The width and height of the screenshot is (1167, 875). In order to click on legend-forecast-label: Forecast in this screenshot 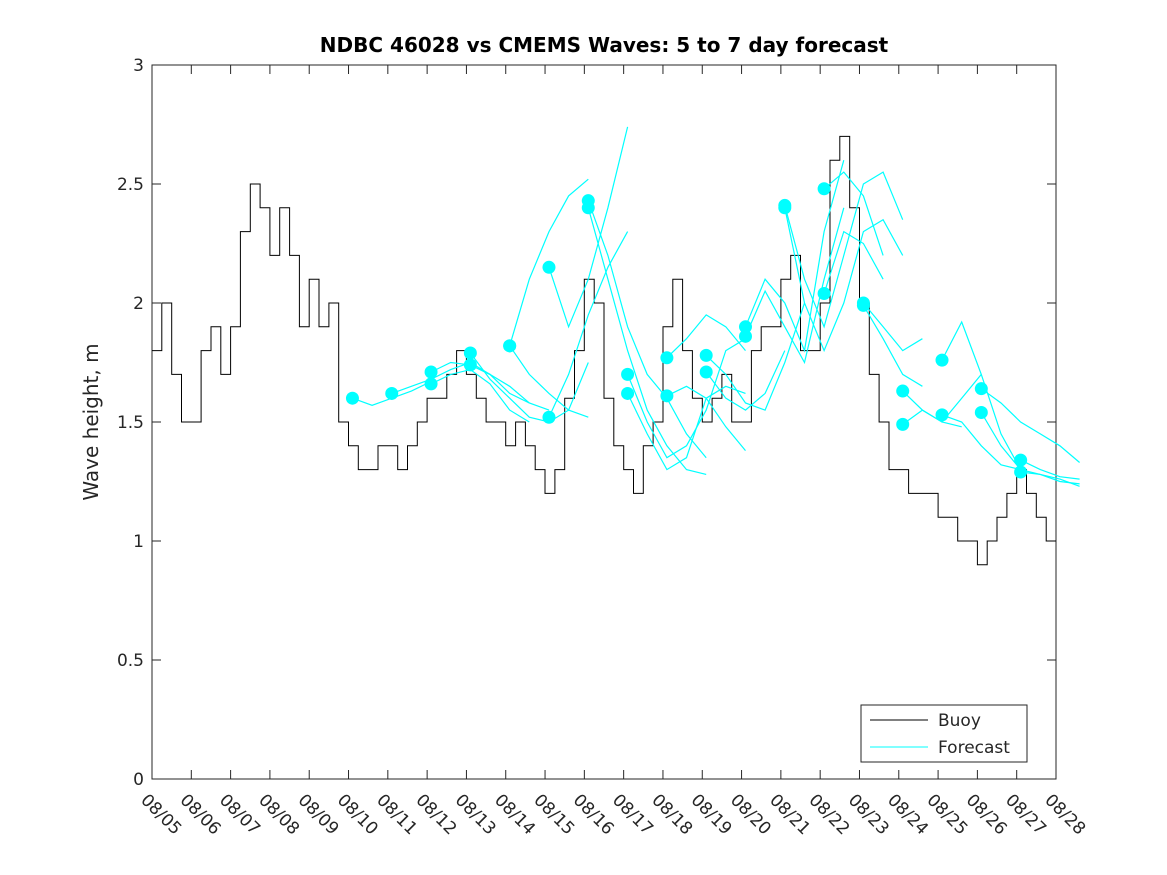, I will do `click(974, 748)`.